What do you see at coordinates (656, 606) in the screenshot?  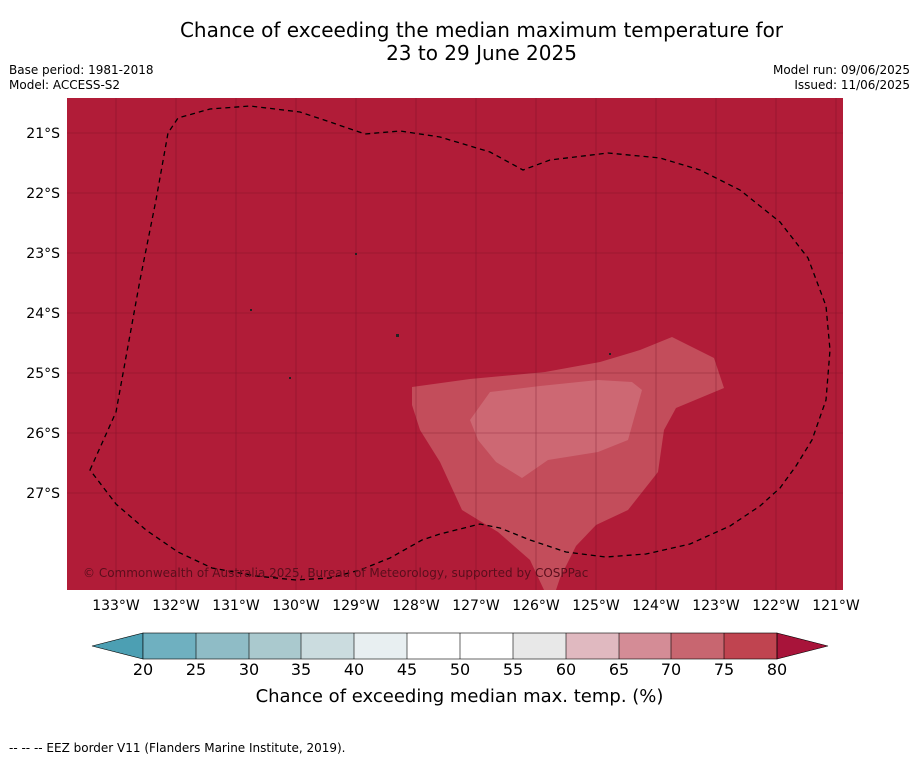 I see `lon-label: 124°W` at bounding box center [656, 606].